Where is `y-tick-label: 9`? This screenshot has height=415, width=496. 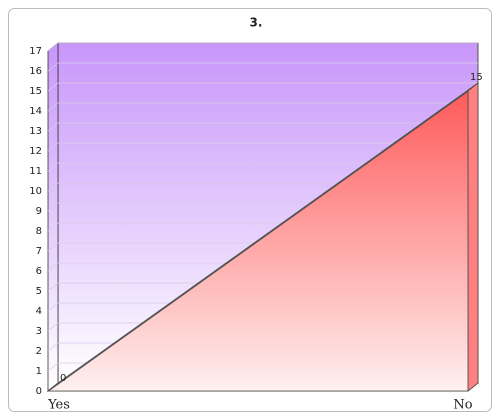 y-tick-label: 9 is located at coordinates (39, 211).